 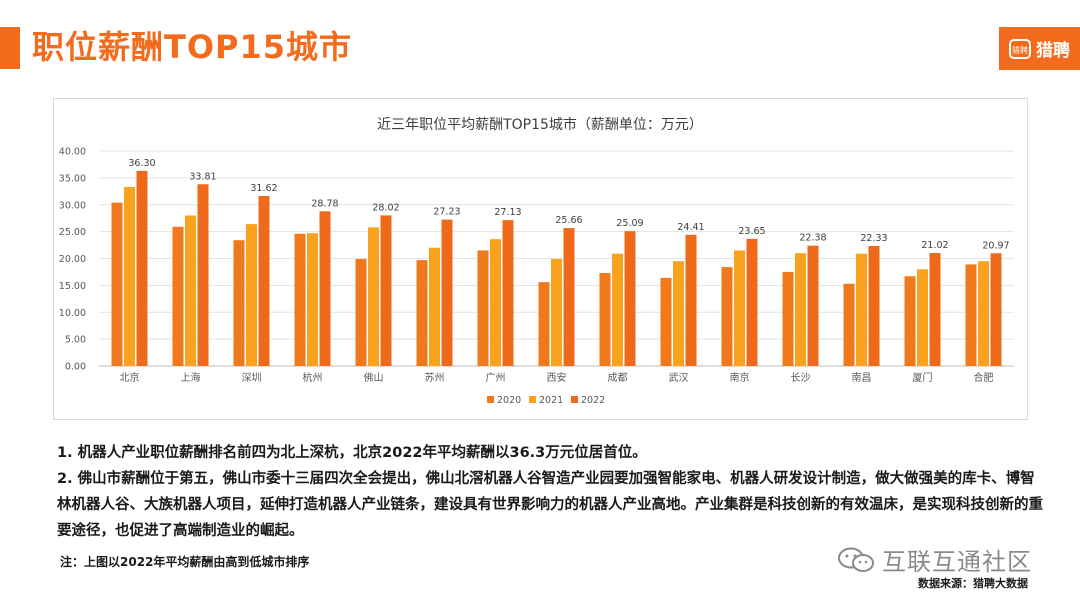 I want to click on data-label: 22.33, so click(x=873, y=238).